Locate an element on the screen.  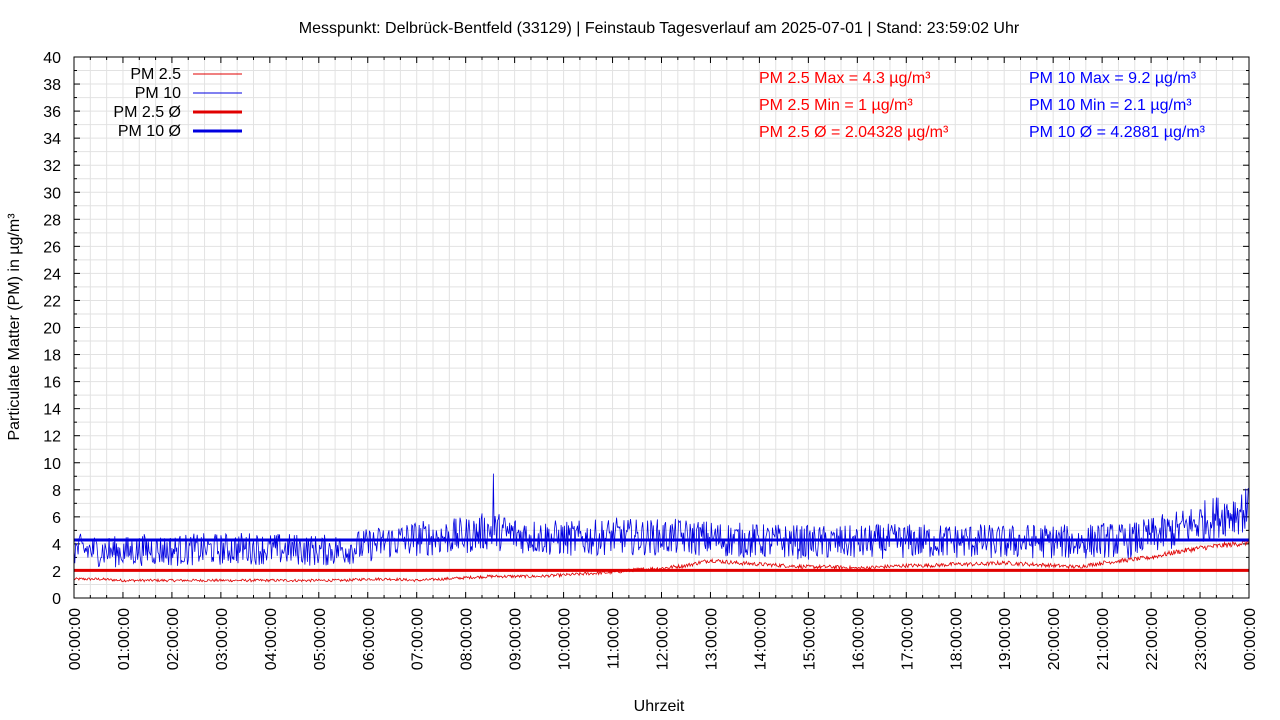
x-tick-label: 12:00:00 is located at coordinates (663, 639).